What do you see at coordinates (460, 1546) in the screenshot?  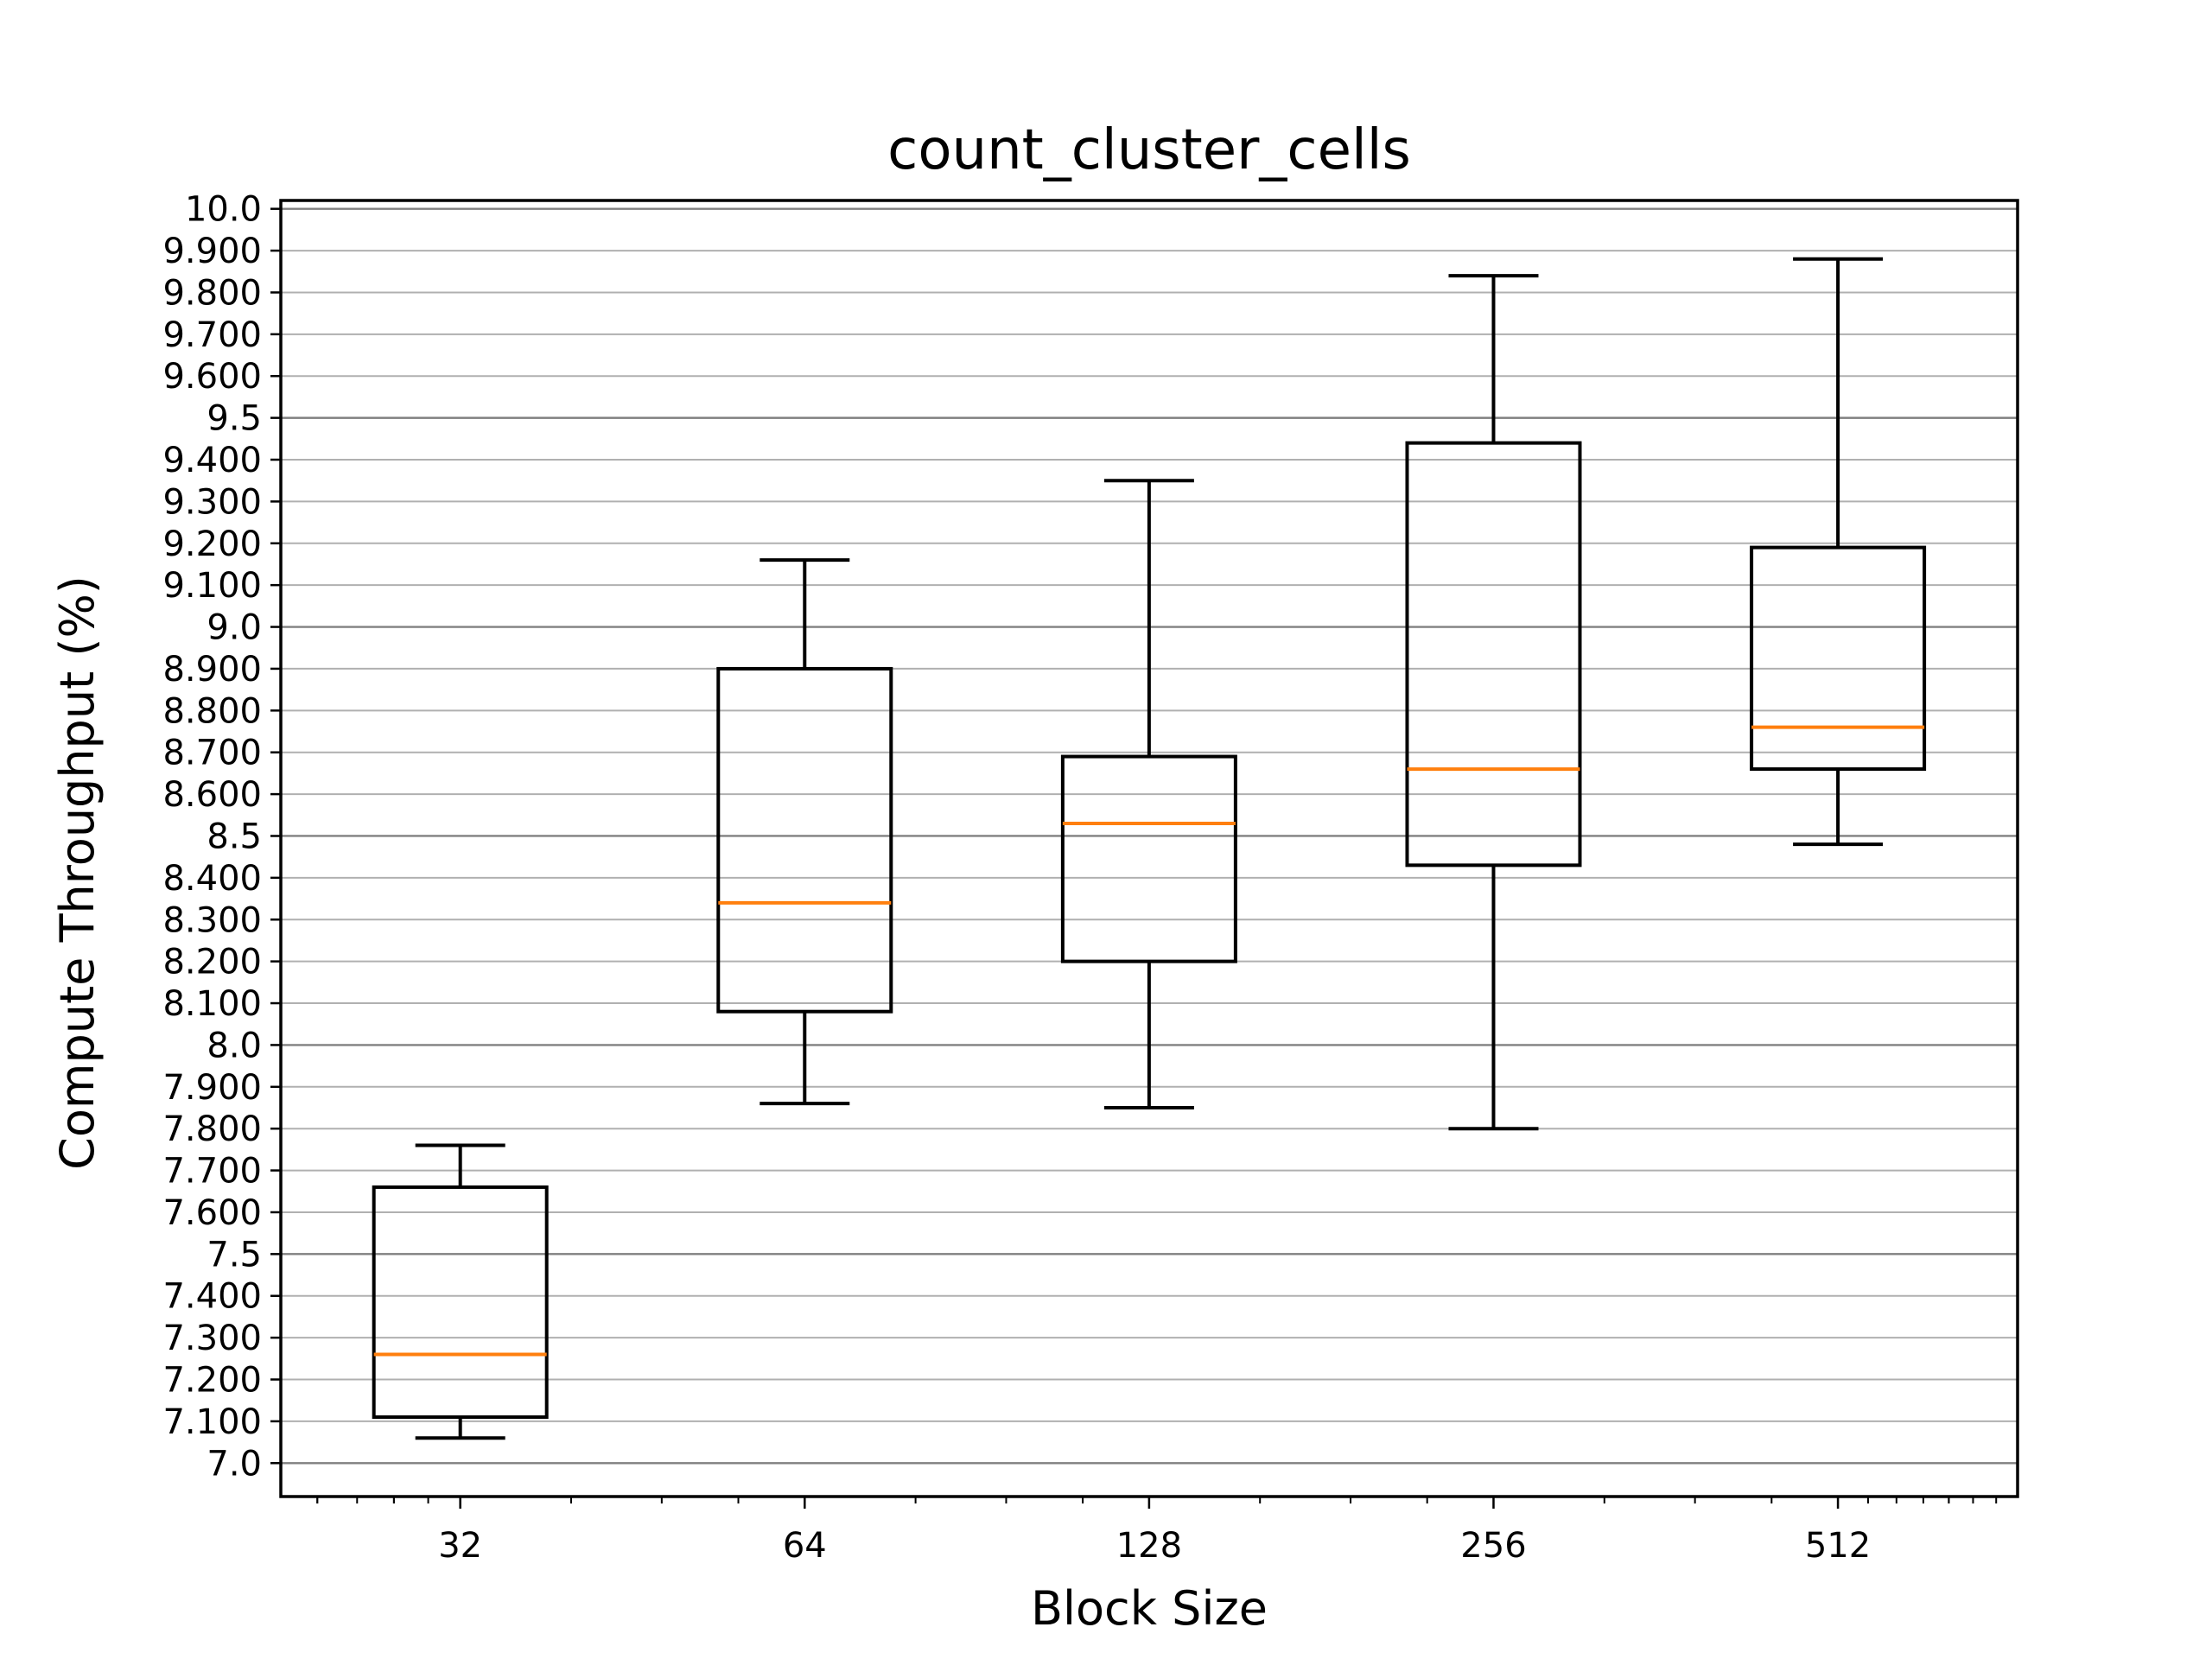 I see `x-tick-label: 32` at bounding box center [460, 1546].